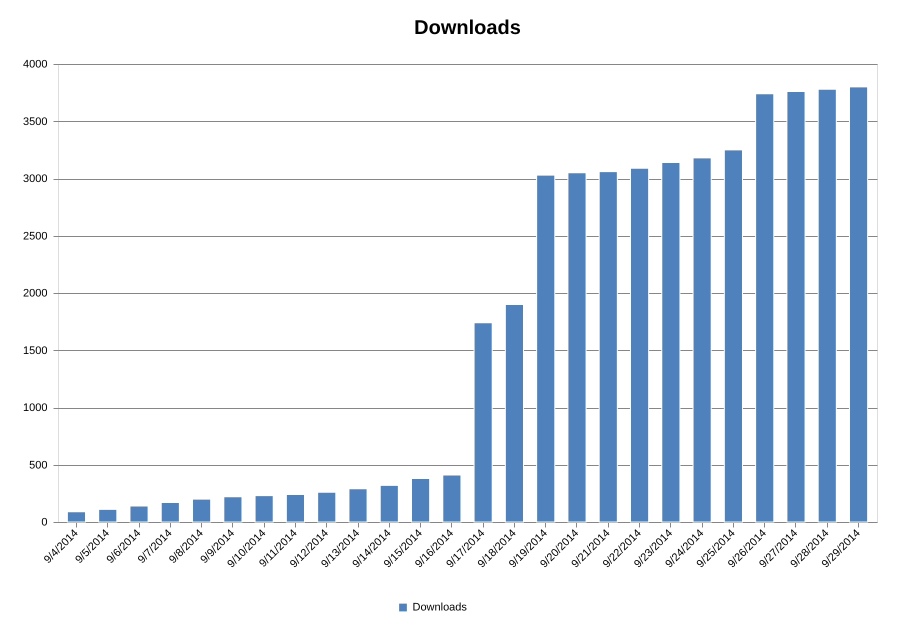  What do you see at coordinates (440, 608) in the screenshot?
I see `legend-label: Downloads` at bounding box center [440, 608].